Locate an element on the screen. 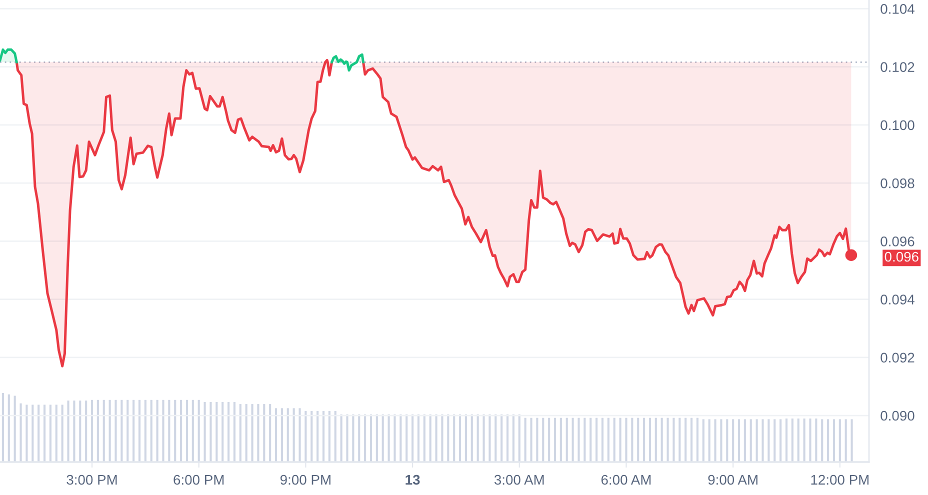 The width and height of the screenshot is (928, 495). y-tick-label: 0.096 is located at coordinates (897, 241).